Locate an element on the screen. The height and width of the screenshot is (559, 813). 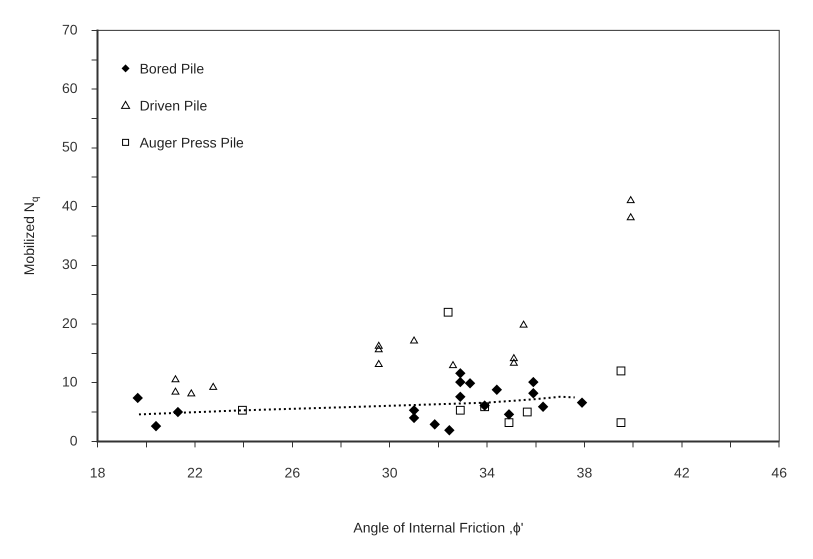
y-tick-label: 70 is located at coordinates (70, 29).